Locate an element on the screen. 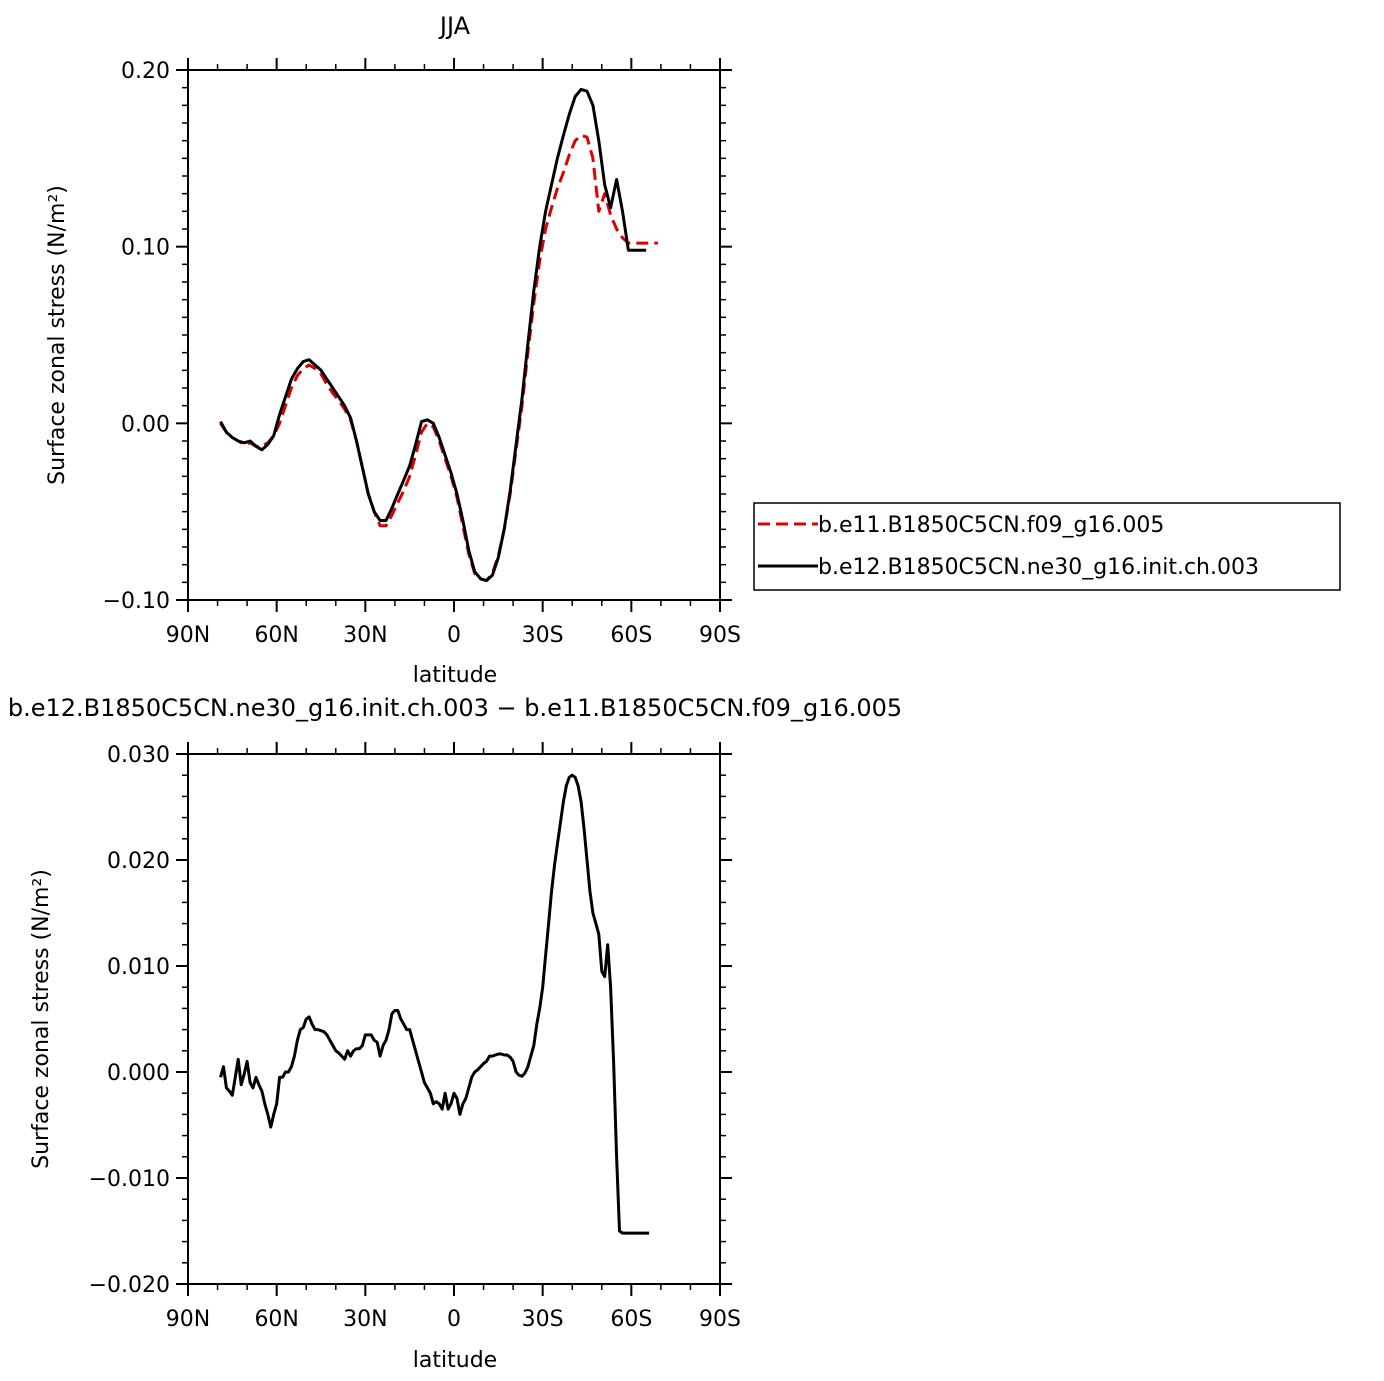  y-tick-label: 0.020 is located at coordinates (138, 861).